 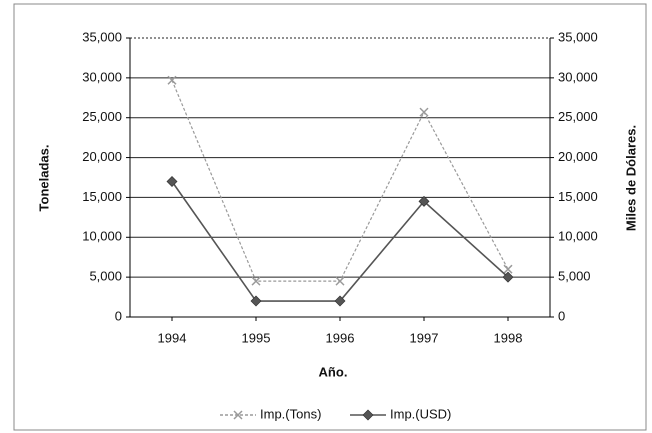 What do you see at coordinates (333, 371) in the screenshot?
I see `x-axis-label: Año.` at bounding box center [333, 371].